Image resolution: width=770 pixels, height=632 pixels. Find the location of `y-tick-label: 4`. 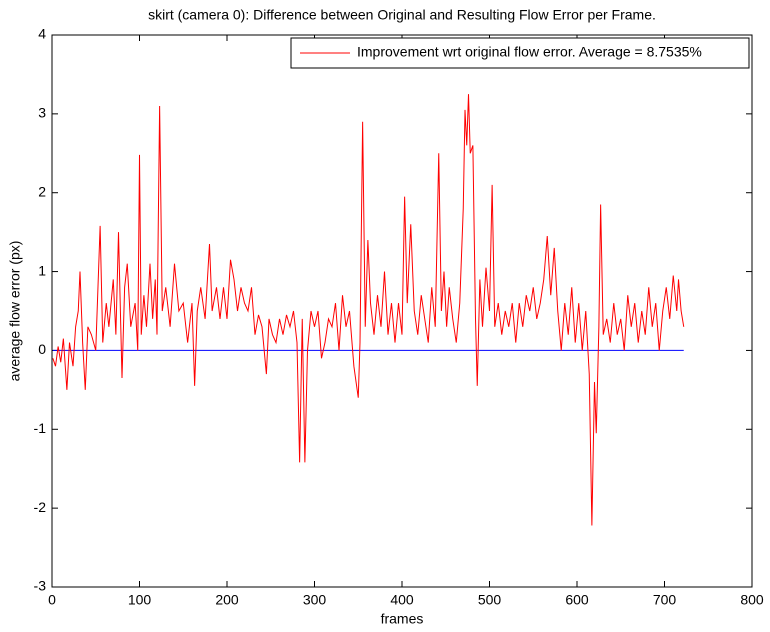

y-tick-label: 4 is located at coordinates (42, 34).